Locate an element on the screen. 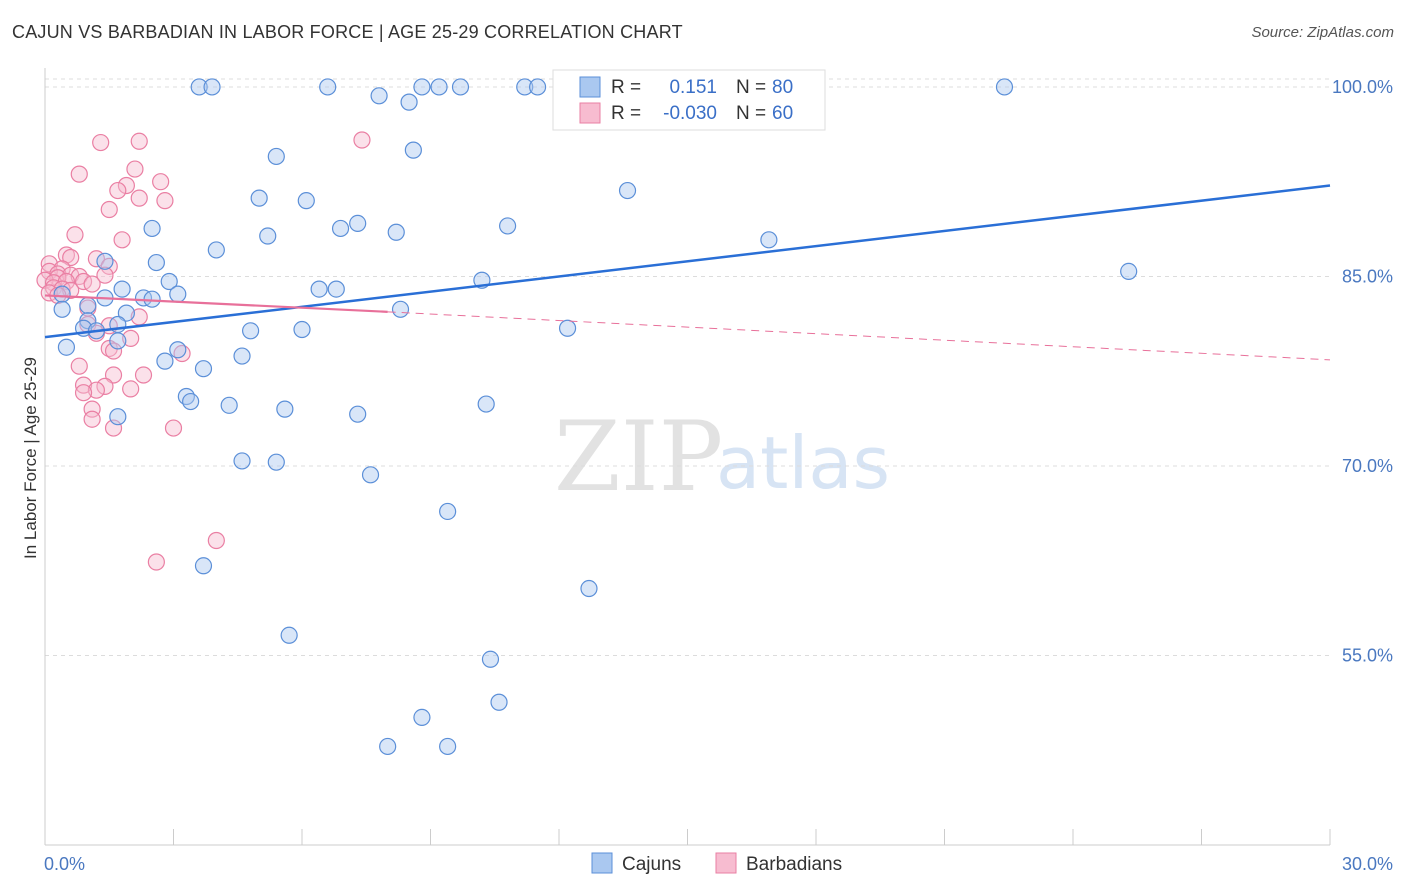  series-legend-swatch-cajuns is located at coordinates (602, 863).